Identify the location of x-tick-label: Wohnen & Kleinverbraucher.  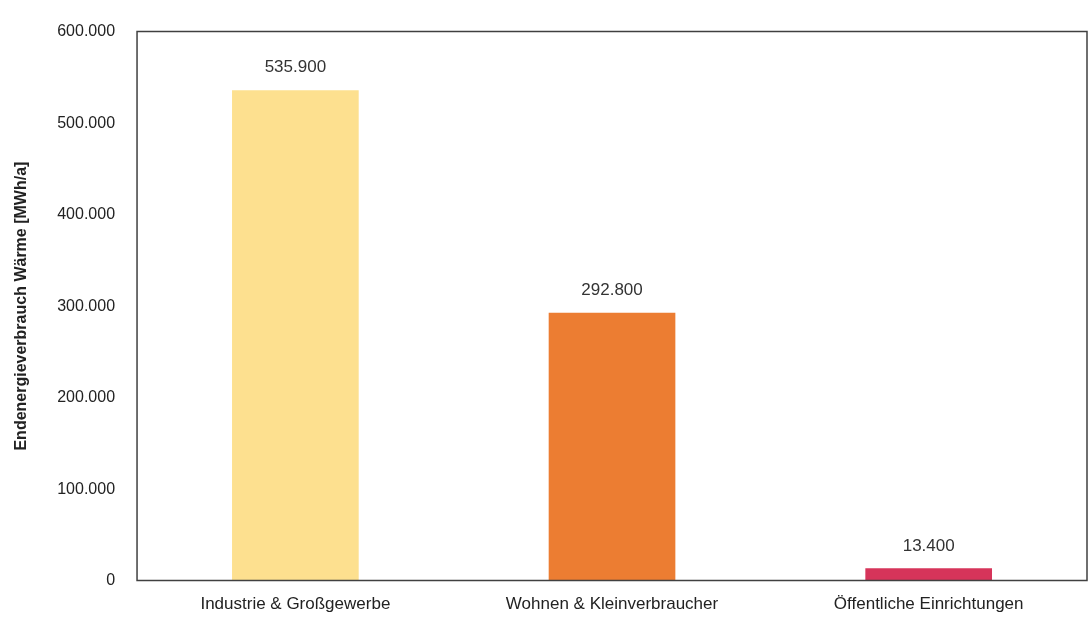
(612, 604).